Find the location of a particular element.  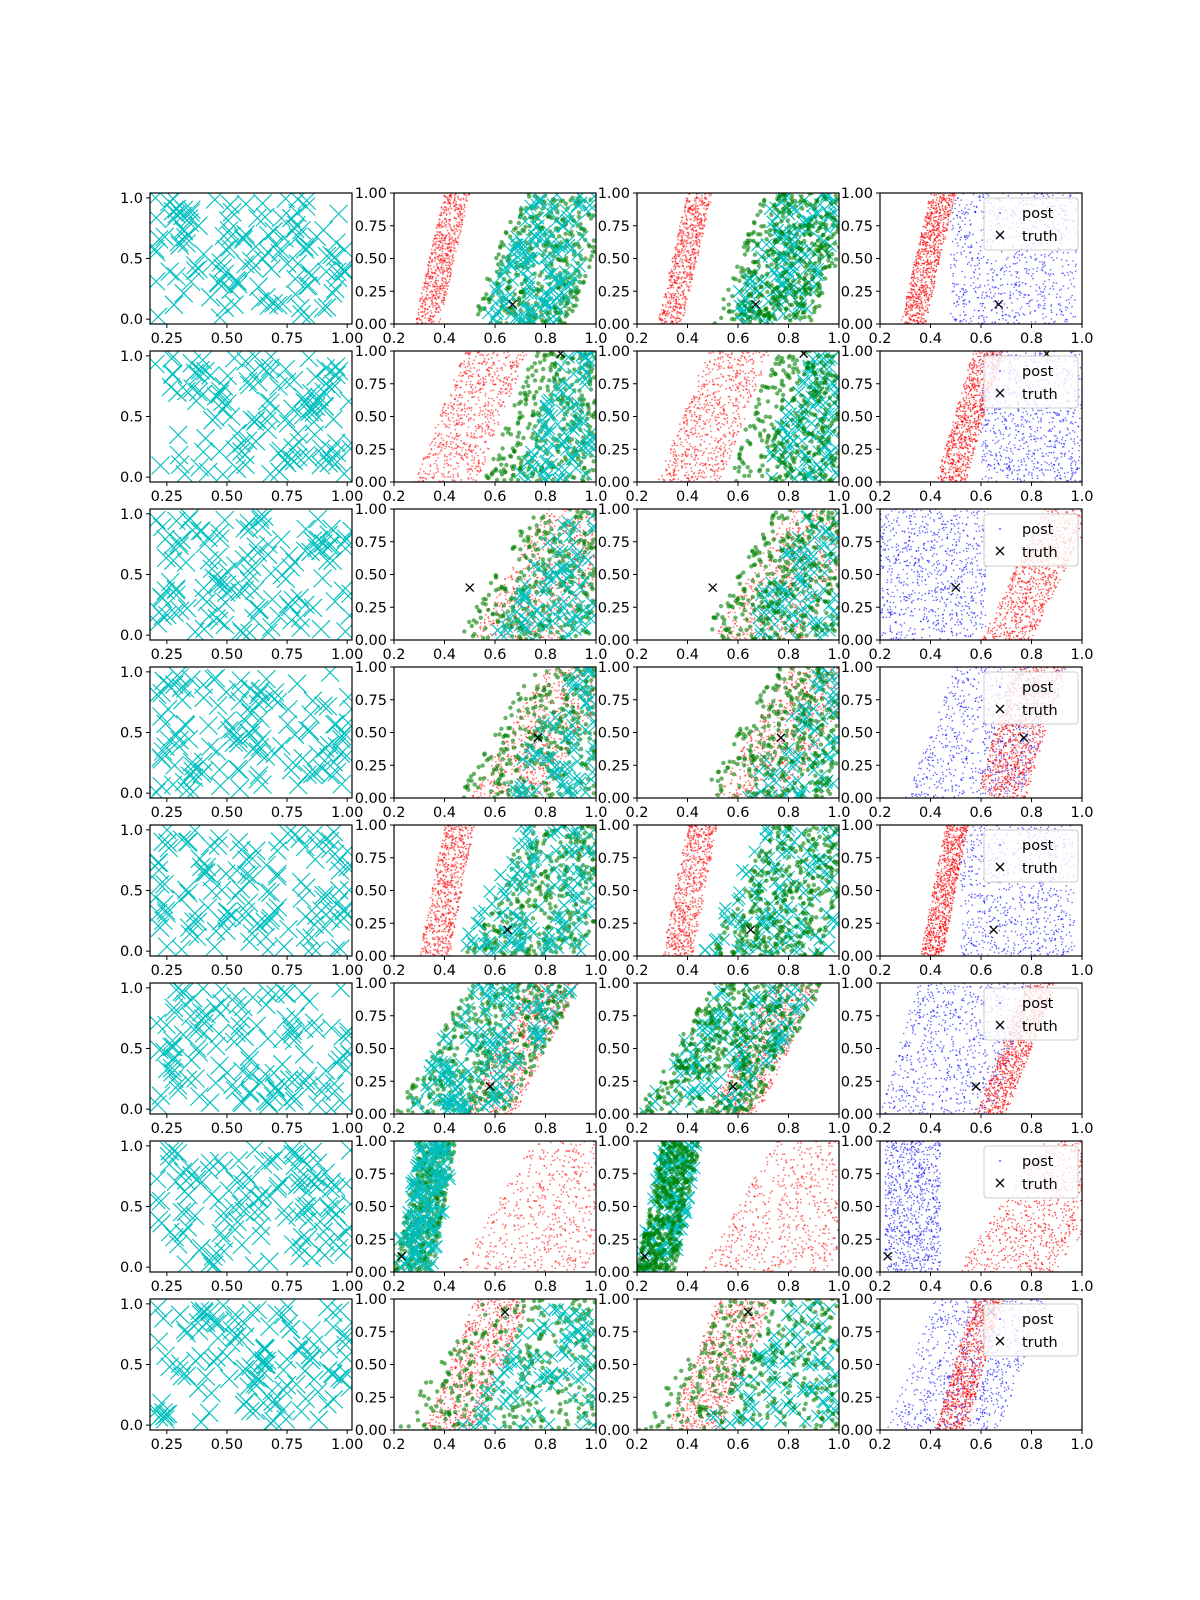

red-samples is located at coordinates (443, 258).